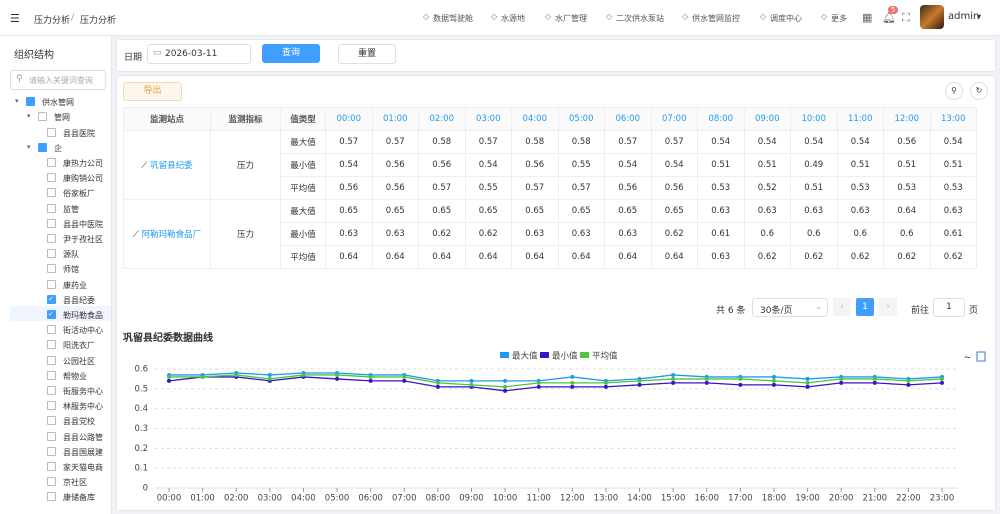  I want to click on tree-label: 尹于孜社区, so click(83, 239).